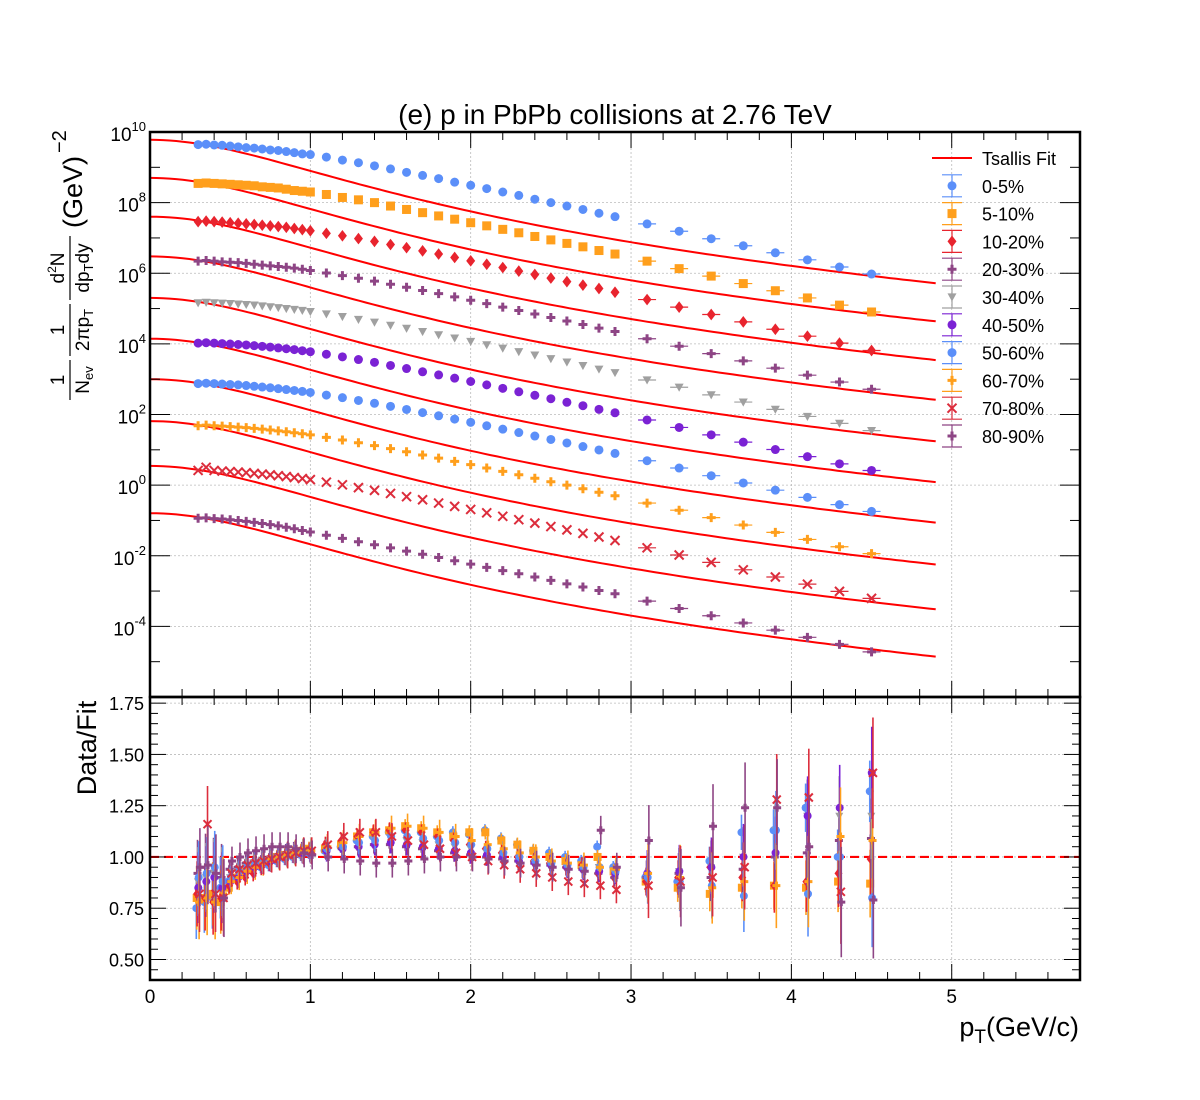  I want to click on legend-entry-0-5%: 0-5%, so click(983, 186).